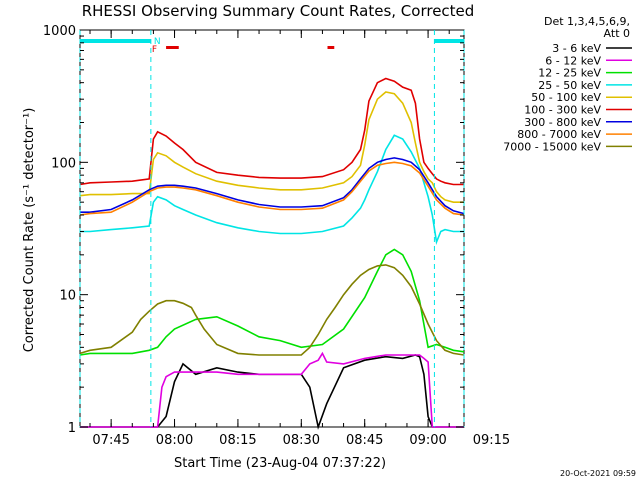  What do you see at coordinates (364, 440) in the screenshot?
I see `x-tick-label: 08:45` at bounding box center [364, 440].